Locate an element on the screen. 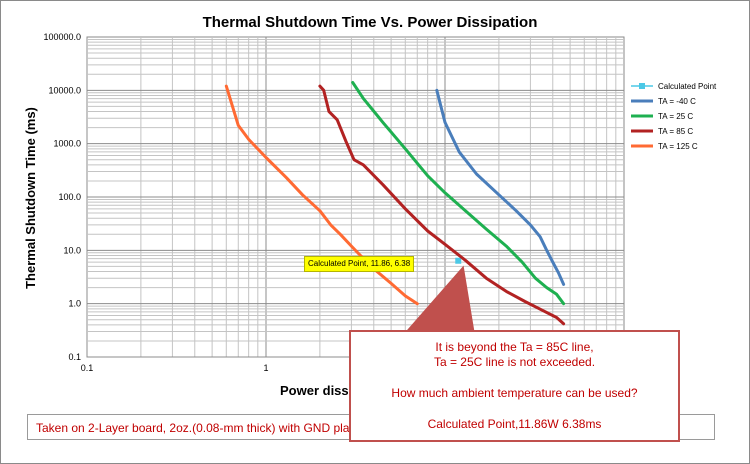  series-line-ta-25-c is located at coordinates (458, 193).